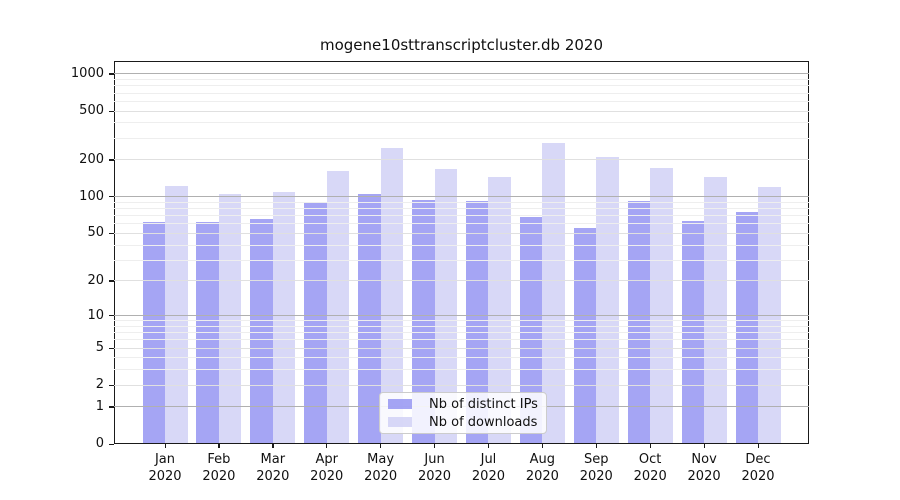 The width and height of the screenshot is (900, 500). What do you see at coordinates (607, 300) in the screenshot?
I see `bar-downloads-sep` at bounding box center [607, 300].